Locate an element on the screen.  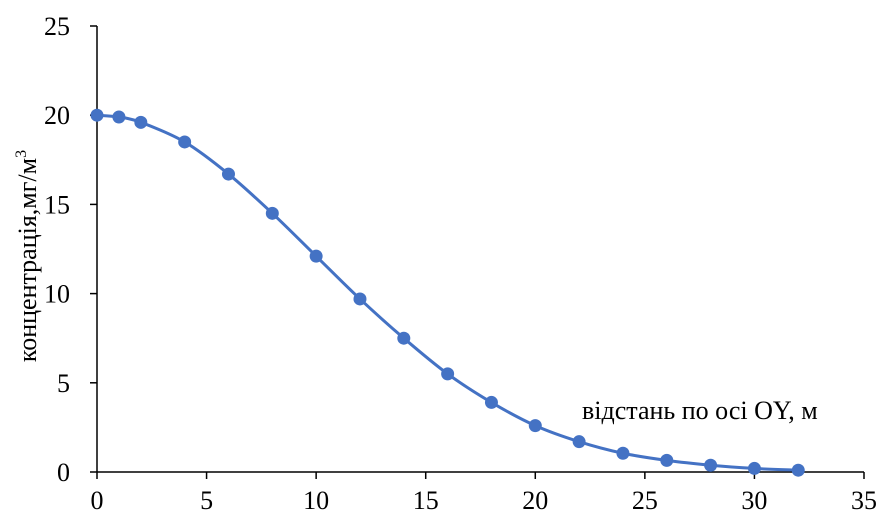
y-tick-label: 20 is located at coordinates (57, 115).